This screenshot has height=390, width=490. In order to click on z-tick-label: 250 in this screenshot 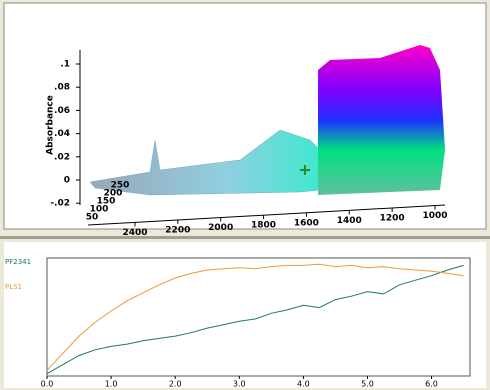, I will do `click(120, 186)`.